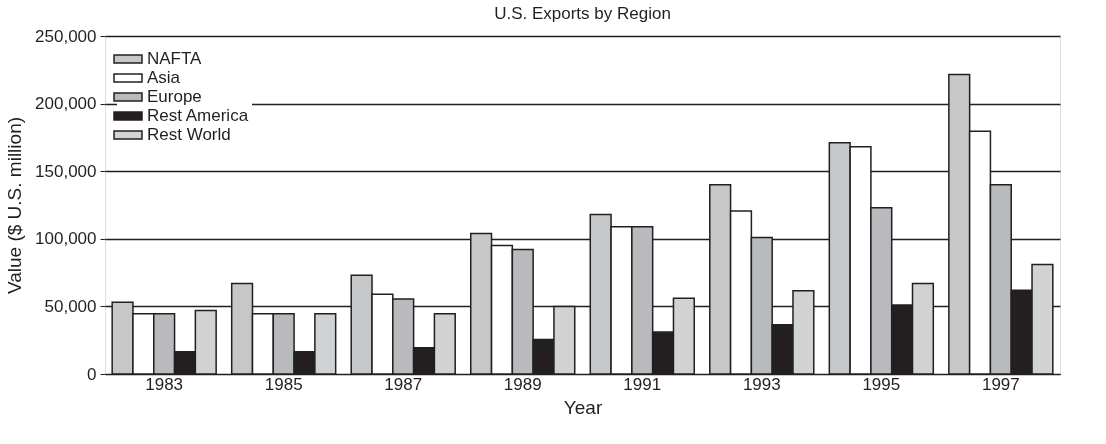 The width and height of the screenshot is (1106, 444). Describe the element at coordinates (522, 384) in the screenshot. I see `x-tick-label: 1989` at that location.